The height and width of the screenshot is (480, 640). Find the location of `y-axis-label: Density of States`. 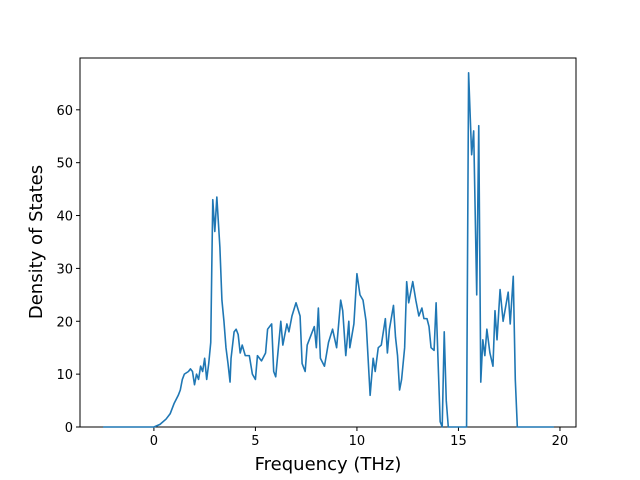

y-axis-label: Density of States is located at coordinates (36, 242).